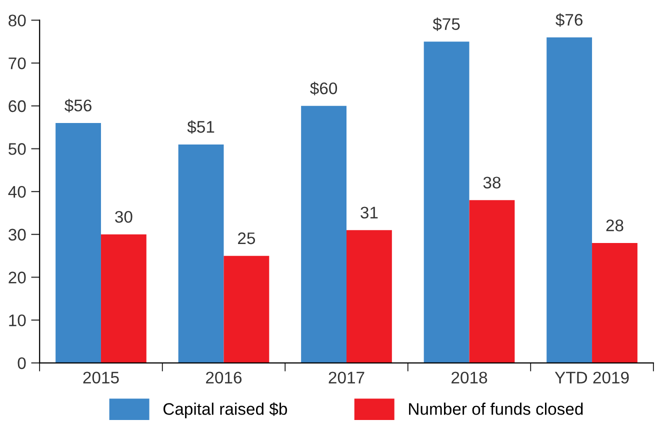  I want to click on y-tick-label: 70, so click(17, 63).